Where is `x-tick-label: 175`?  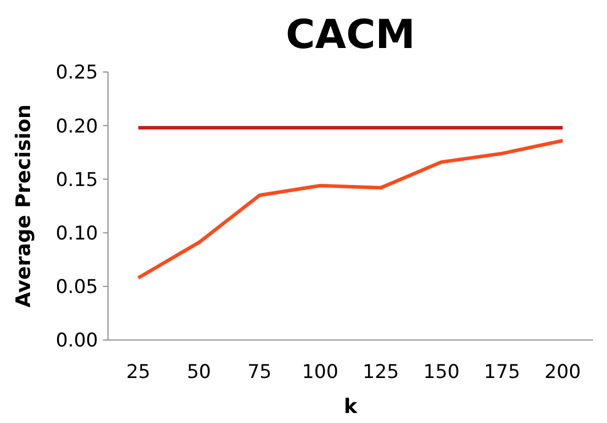 x-tick-label: 175 is located at coordinates (502, 372).